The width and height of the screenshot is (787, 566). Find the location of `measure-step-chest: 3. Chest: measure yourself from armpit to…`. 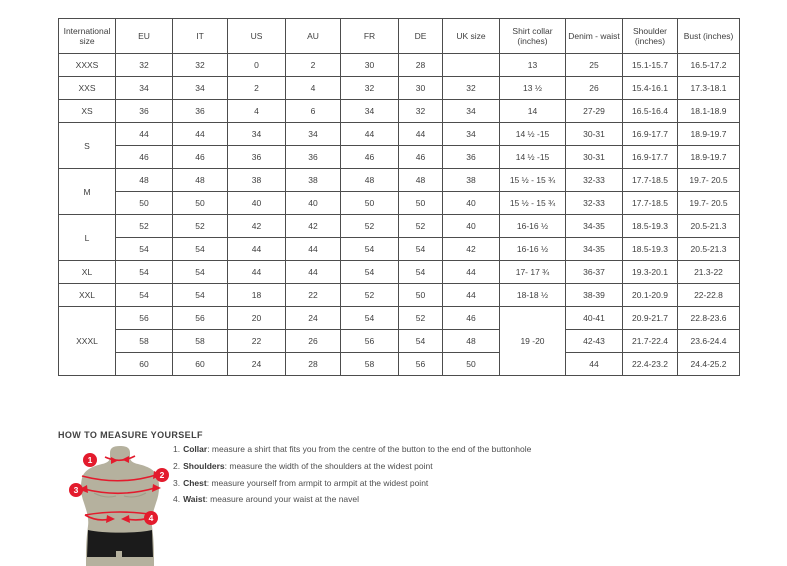

measure-step-chest: 3. Chest: measure yourself from armpit to… is located at coordinates (352, 483).